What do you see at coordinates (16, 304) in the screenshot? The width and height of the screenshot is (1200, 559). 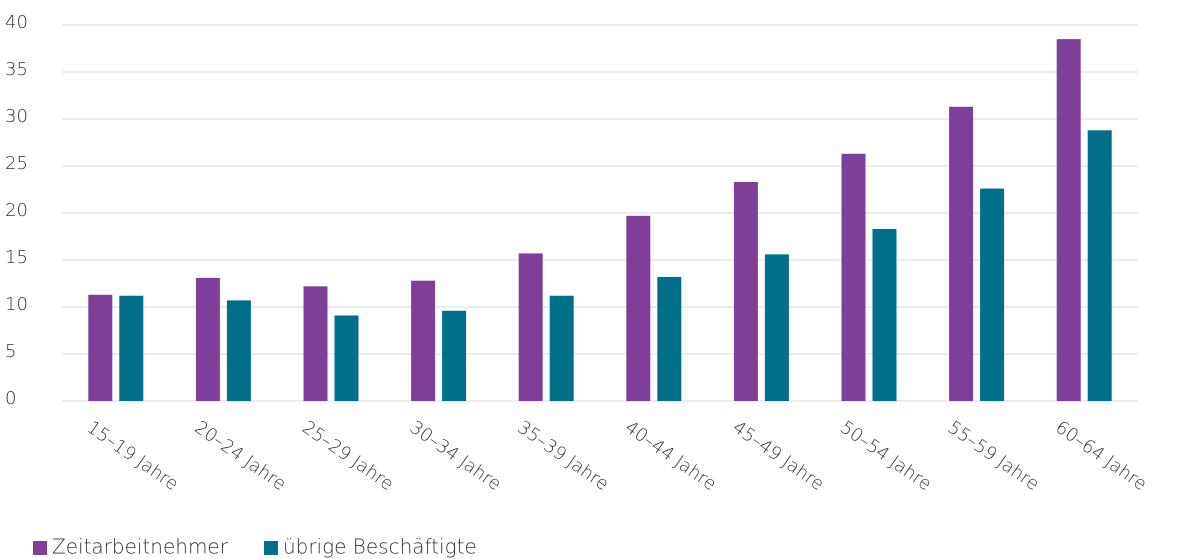 I see `y-tick-label: 10` at bounding box center [16, 304].